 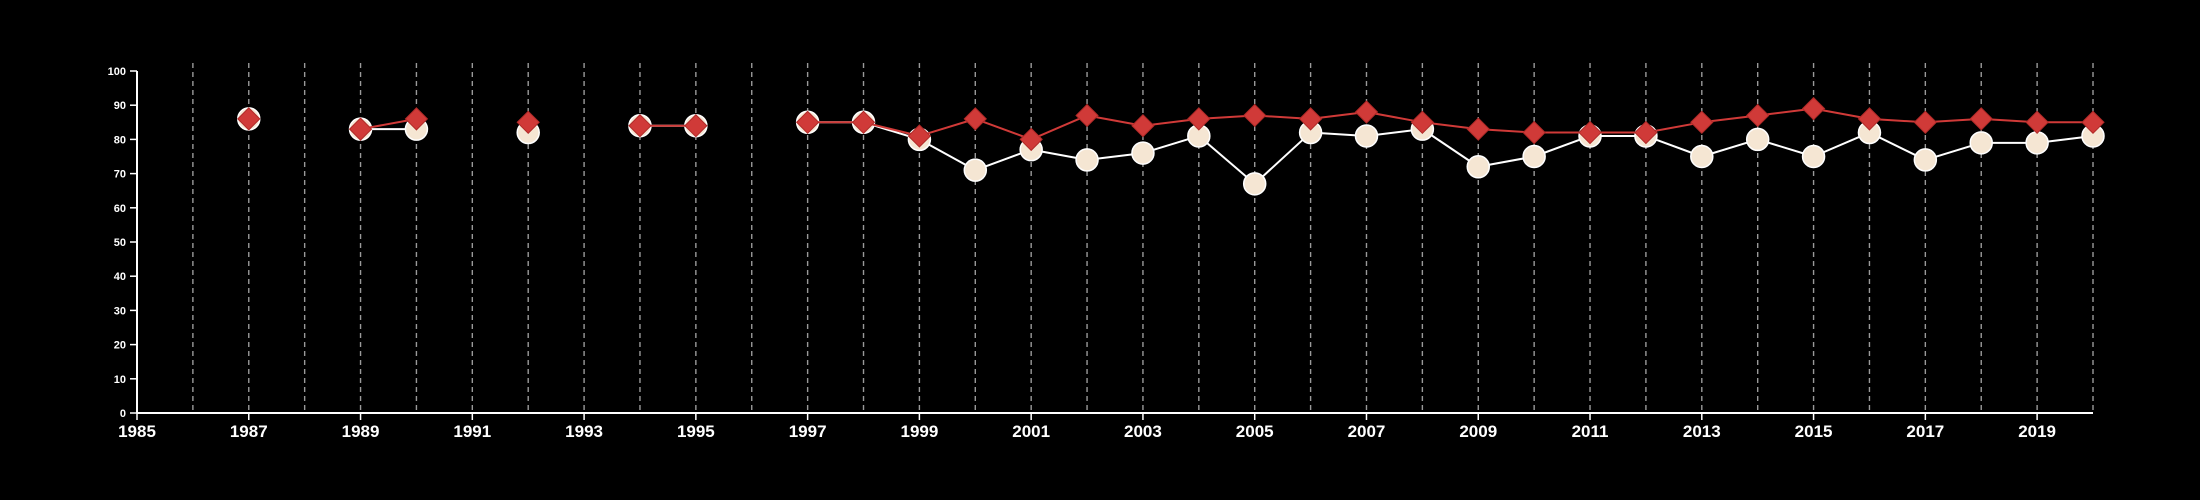 I want to click on x-tick-label: 2019, so click(x=2037, y=431).